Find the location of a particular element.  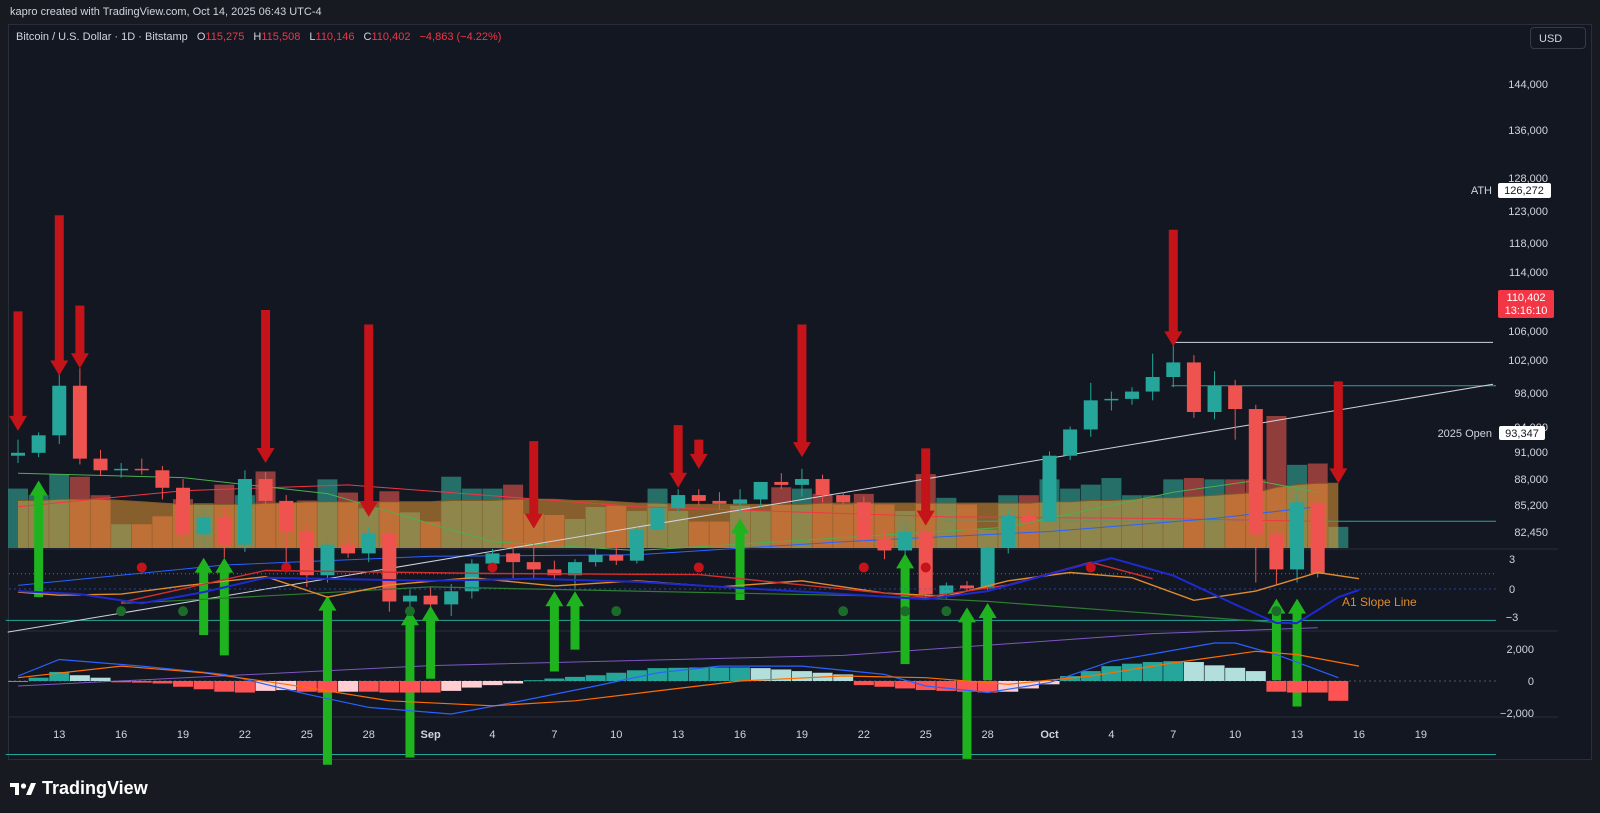

close-label: C is located at coordinates (367, 37).